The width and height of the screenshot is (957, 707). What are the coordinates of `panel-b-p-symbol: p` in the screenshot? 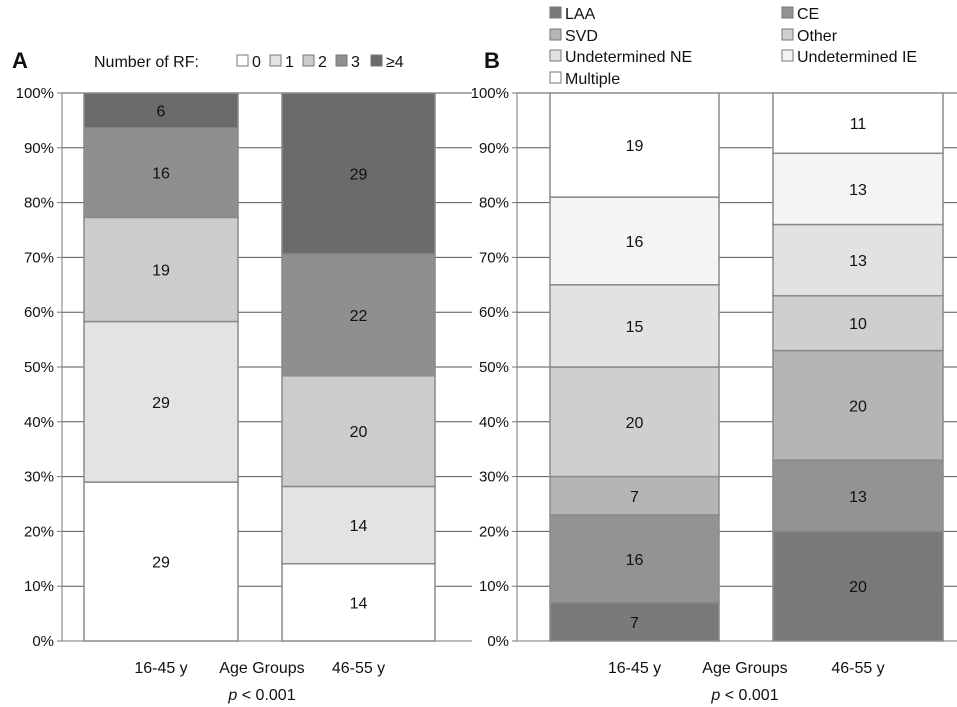 It's located at (715, 695).